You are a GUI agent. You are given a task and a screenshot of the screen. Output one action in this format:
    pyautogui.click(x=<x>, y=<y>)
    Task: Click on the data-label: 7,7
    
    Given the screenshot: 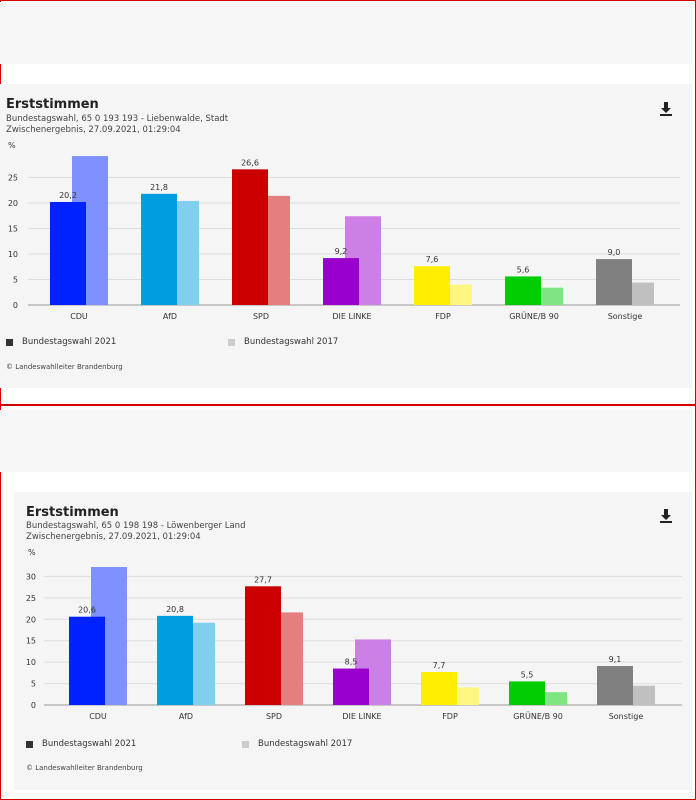 What is the action you would take?
    pyautogui.click(x=439, y=665)
    